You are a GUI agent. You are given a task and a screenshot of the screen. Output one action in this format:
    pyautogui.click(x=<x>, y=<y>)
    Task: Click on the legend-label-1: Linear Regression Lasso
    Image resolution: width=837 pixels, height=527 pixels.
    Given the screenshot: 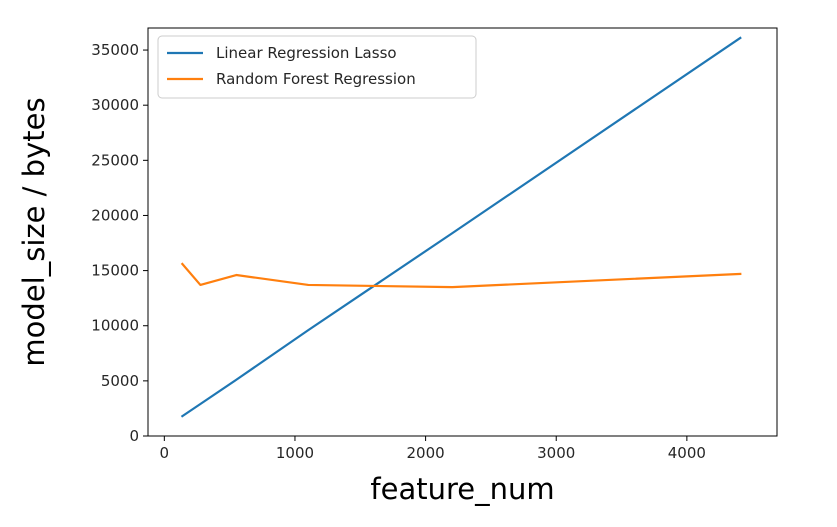 What is the action you would take?
    pyautogui.click(x=306, y=53)
    